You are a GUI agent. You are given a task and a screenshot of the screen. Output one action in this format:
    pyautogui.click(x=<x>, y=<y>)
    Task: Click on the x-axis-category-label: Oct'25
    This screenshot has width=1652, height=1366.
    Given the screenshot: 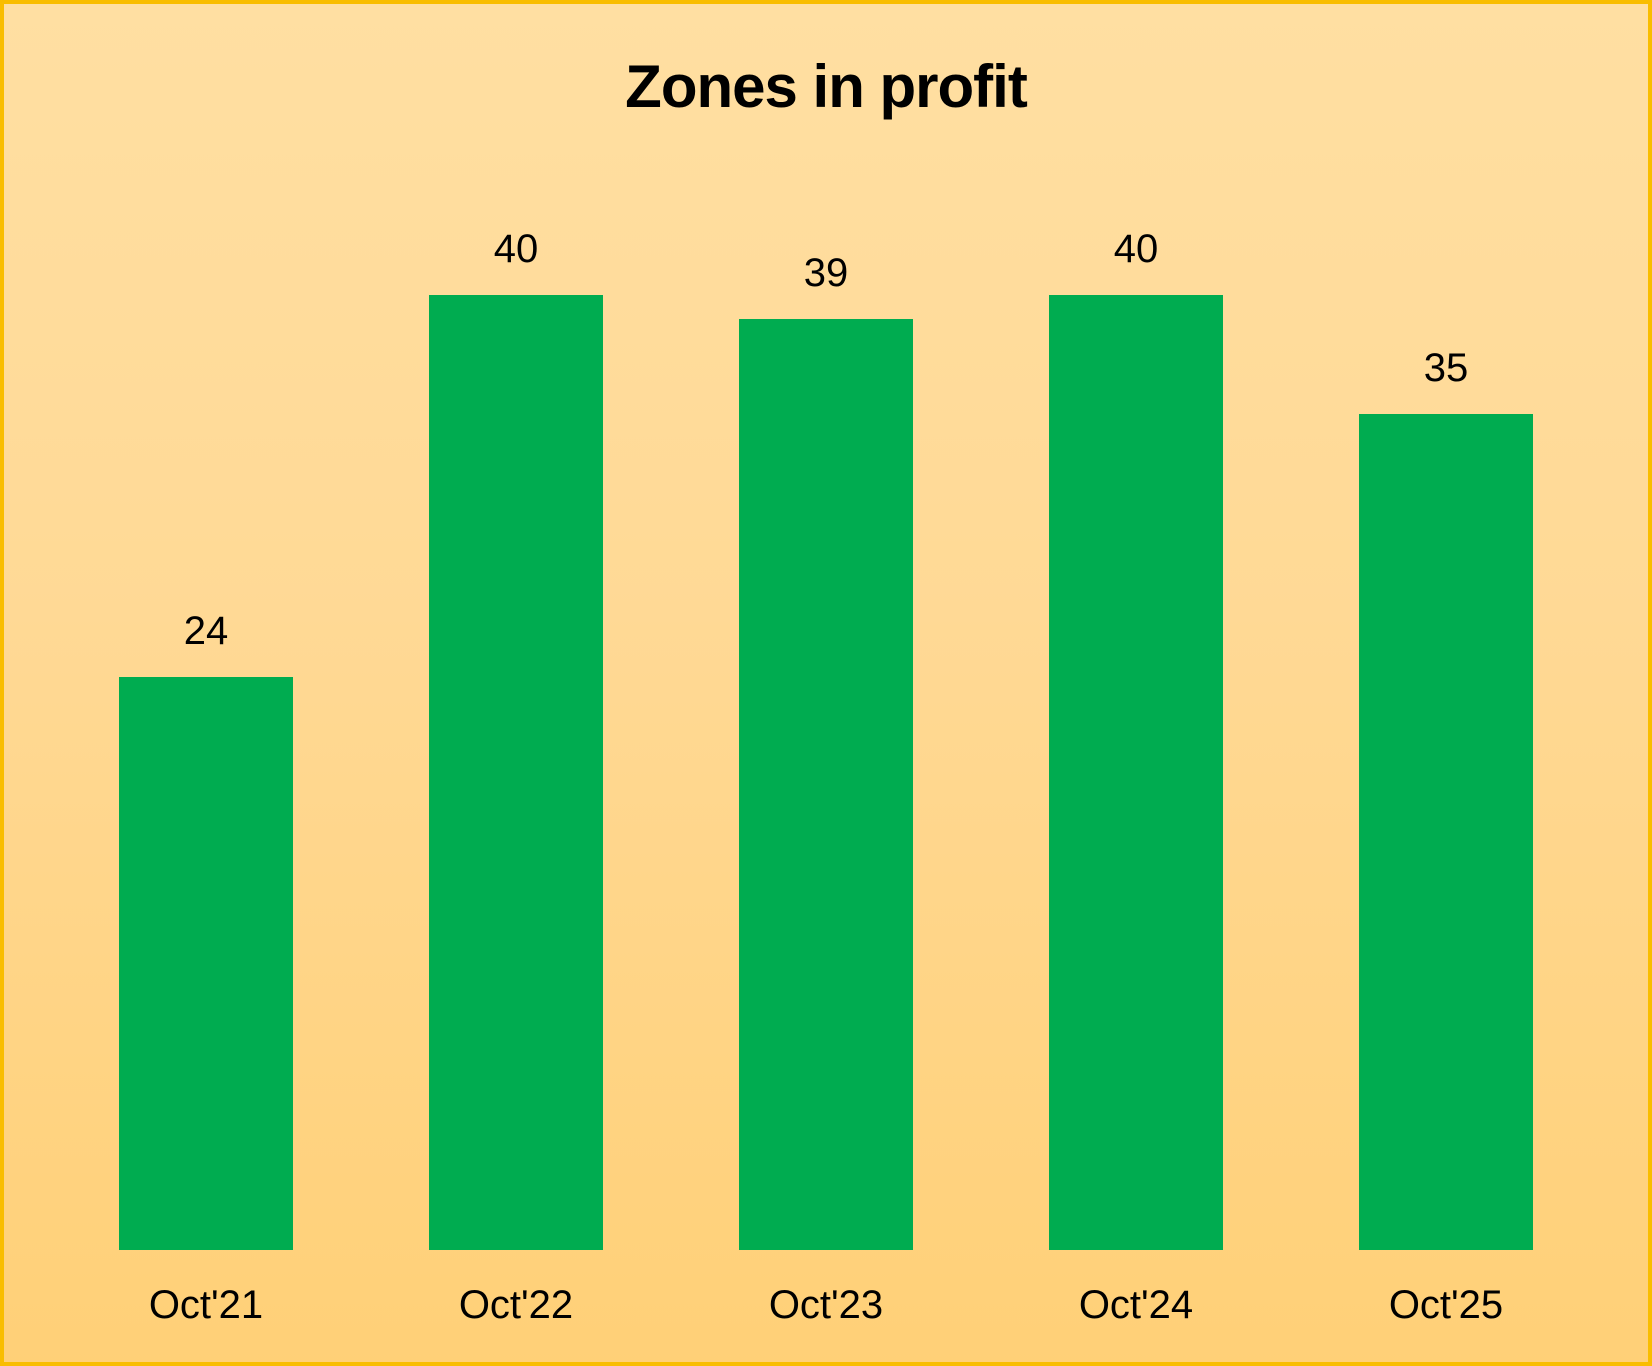 What is the action you would take?
    pyautogui.click(x=1446, y=1305)
    